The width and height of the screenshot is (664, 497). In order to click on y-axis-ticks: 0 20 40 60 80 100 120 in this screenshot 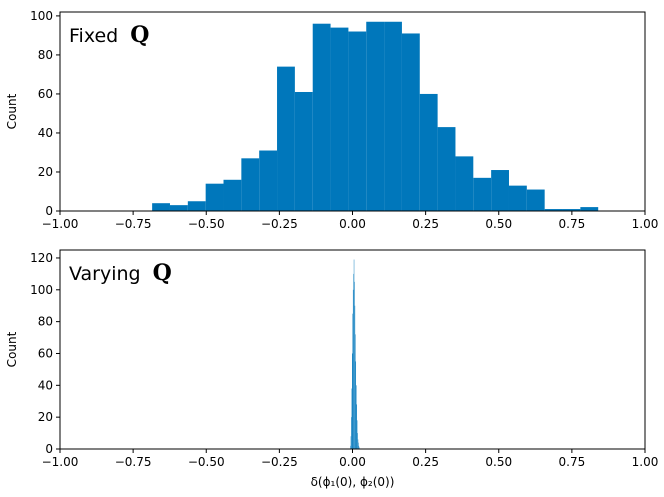, I will do `click(45, 353)`.